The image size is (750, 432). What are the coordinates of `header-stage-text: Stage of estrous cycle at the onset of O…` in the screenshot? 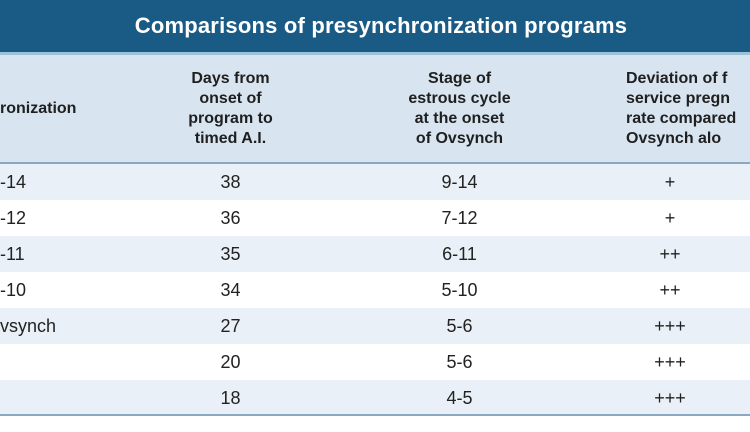 It's located at (459, 108).